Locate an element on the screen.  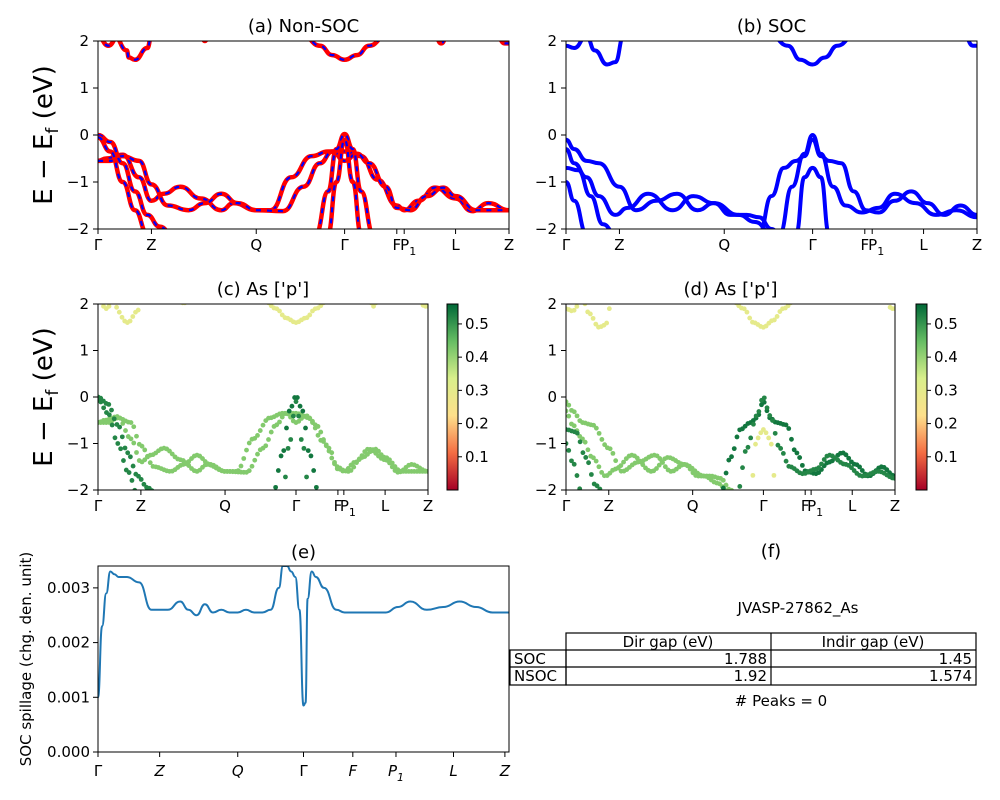
k-label: L is located at coordinates (453, 771).